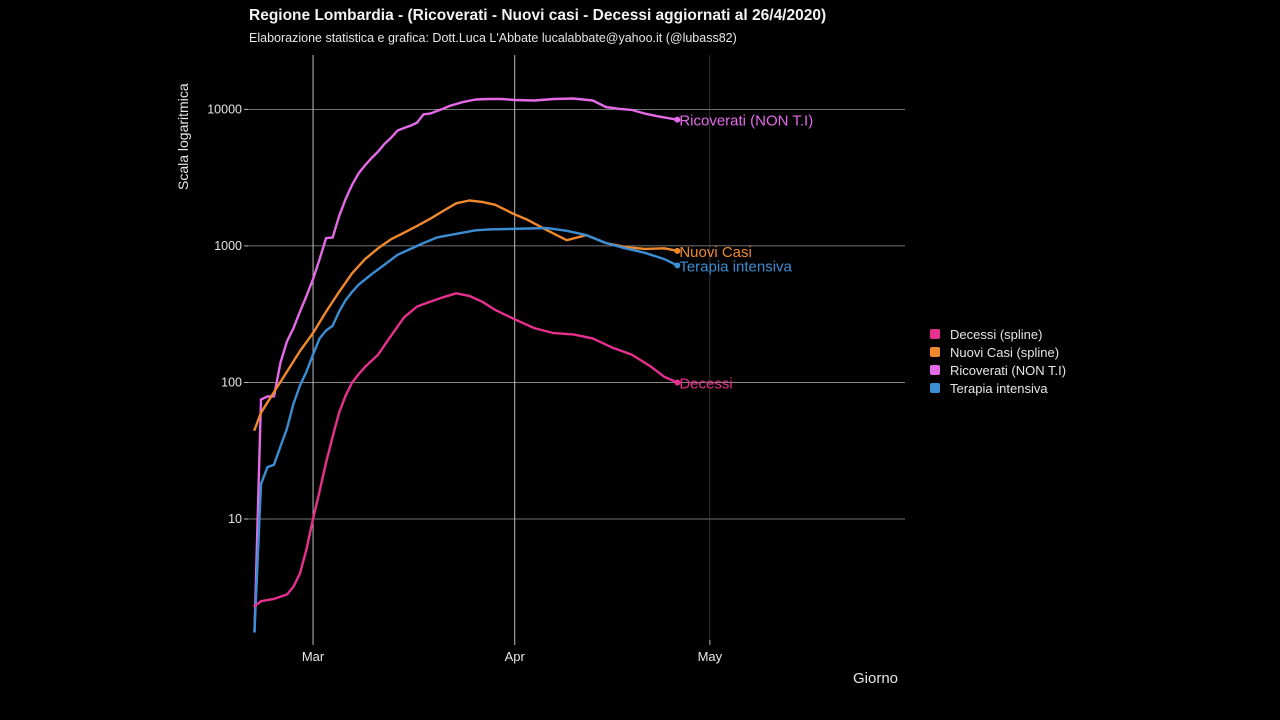 The width and height of the screenshot is (1280, 720). I want to click on x-tick-label: Mar, so click(313, 656).